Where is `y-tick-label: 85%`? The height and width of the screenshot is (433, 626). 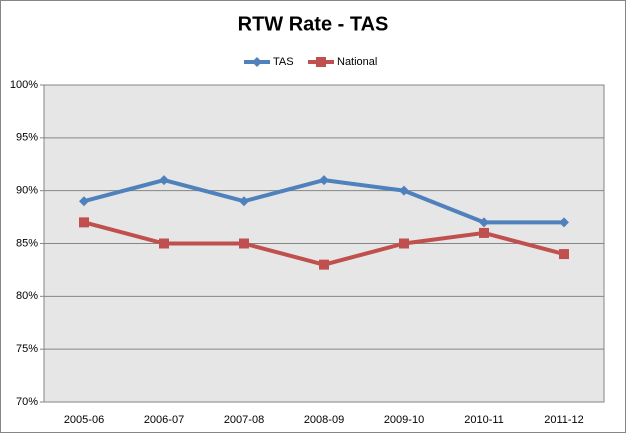 y-tick-label: 85% is located at coordinates (27, 243).